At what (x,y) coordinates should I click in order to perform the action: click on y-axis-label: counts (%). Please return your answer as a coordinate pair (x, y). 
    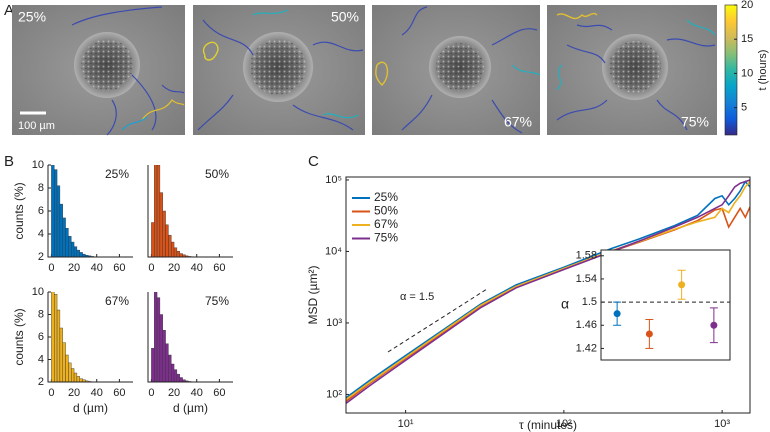
    Looking at the image, I should click on (19, 210).